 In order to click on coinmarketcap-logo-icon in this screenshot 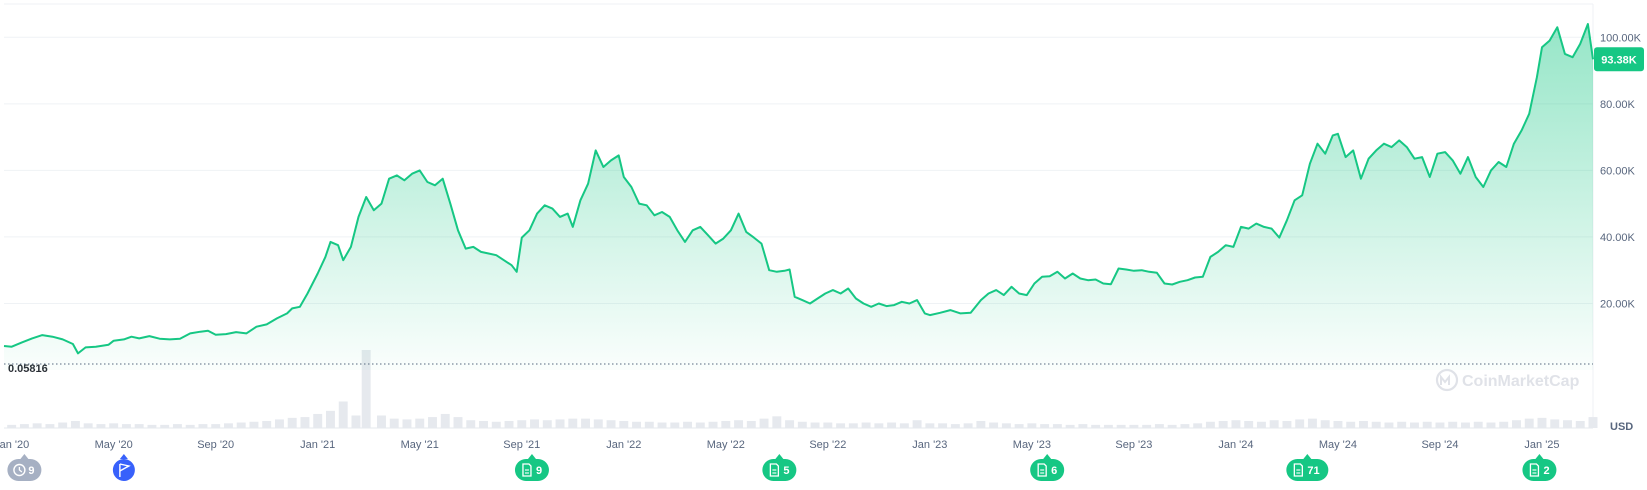, I will do `click(1447, 380)`.